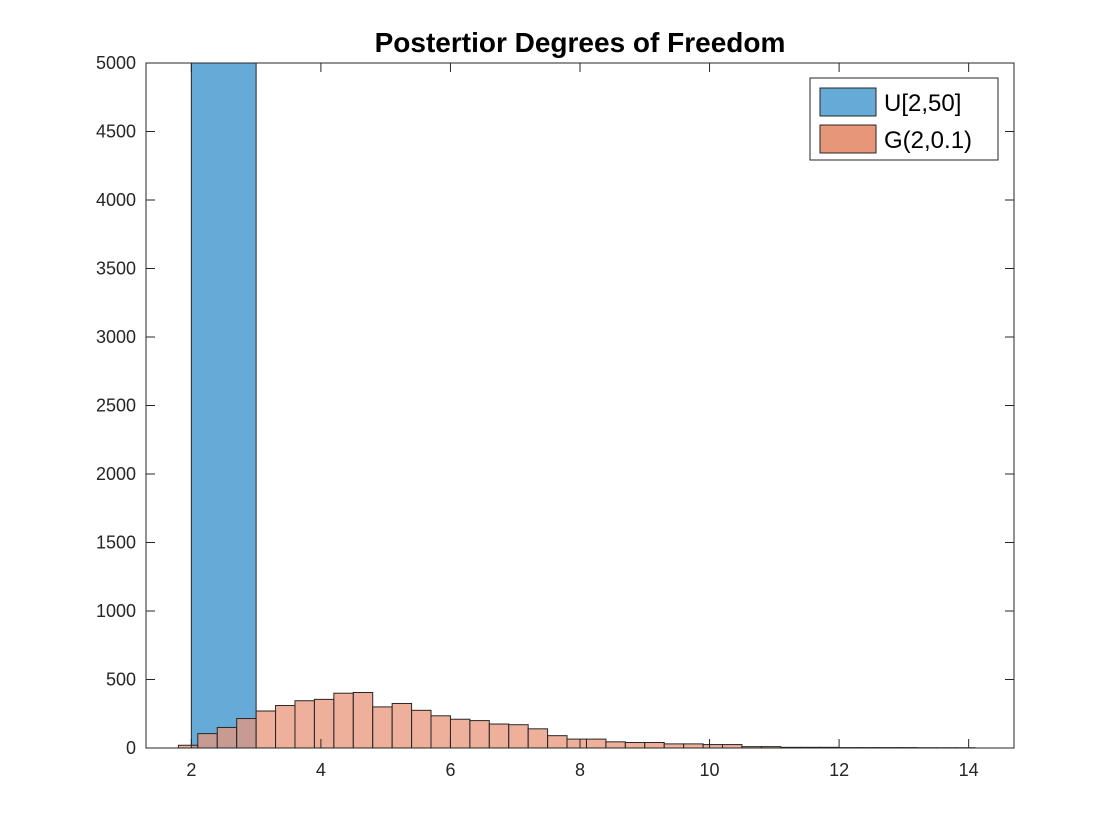  What do you see at coordinates (928, 140) in the screenshot?
I see `legend-label-g: G(2,0.1)` at bounding box center [928, 140].